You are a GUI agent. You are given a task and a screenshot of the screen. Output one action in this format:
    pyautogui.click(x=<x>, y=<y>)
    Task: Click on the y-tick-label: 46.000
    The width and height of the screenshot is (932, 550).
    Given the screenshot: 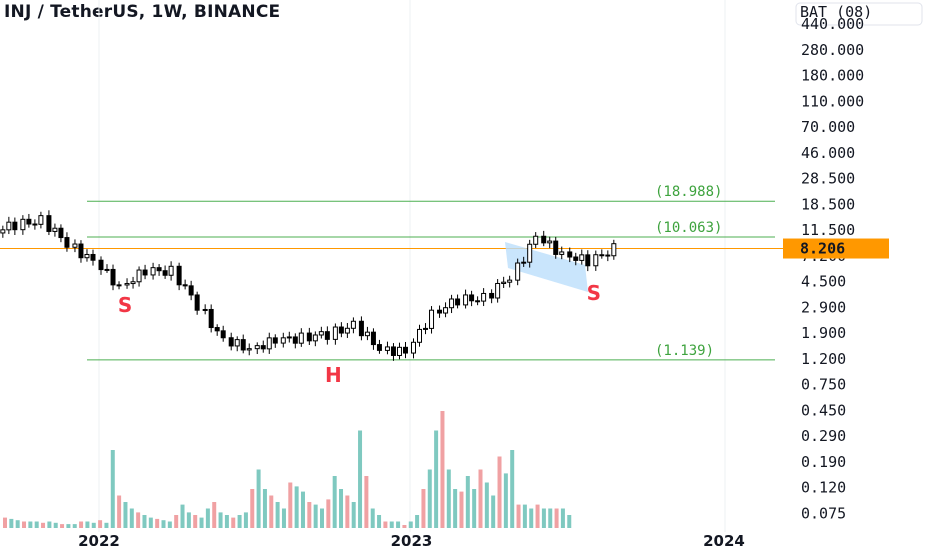 What is the action you would take?
    pyautogui.click(x=828, y=153)
    